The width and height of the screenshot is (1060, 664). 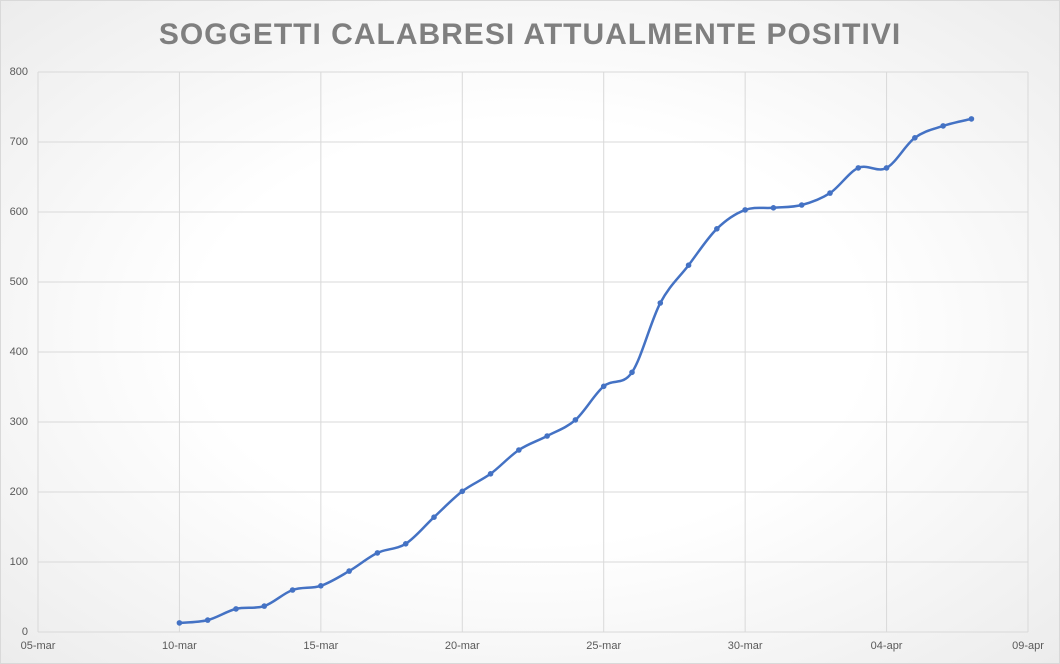 What do you see at coordinates (19, 492) in the screenshot?
I see `y-tick-label: 200` at bounding box center [19, 492].